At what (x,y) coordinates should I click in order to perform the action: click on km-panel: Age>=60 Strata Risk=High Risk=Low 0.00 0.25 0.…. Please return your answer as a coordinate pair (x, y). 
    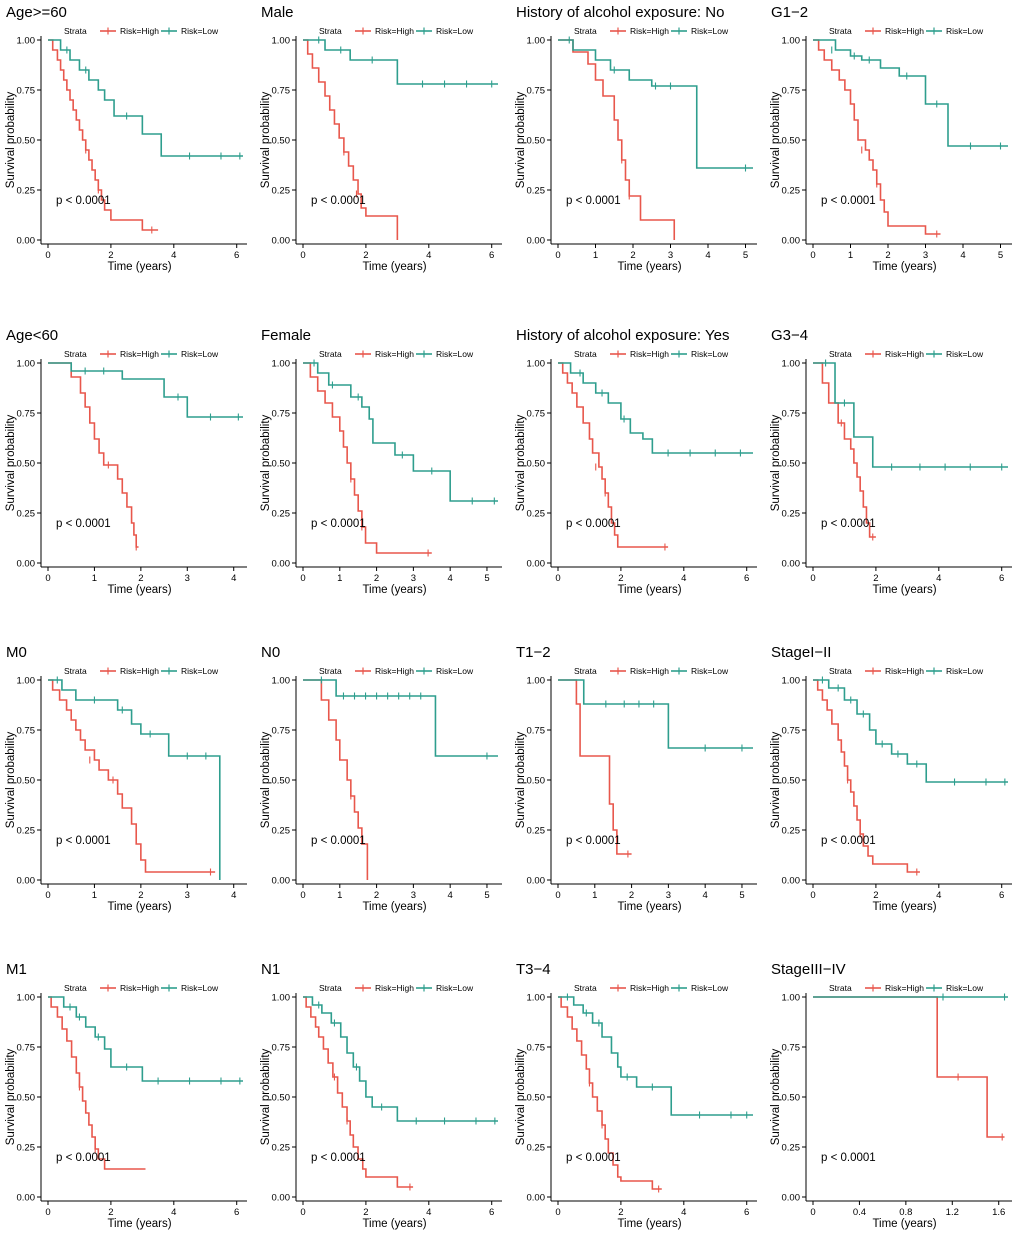
    Looking at the image, I should click on (126, 138).